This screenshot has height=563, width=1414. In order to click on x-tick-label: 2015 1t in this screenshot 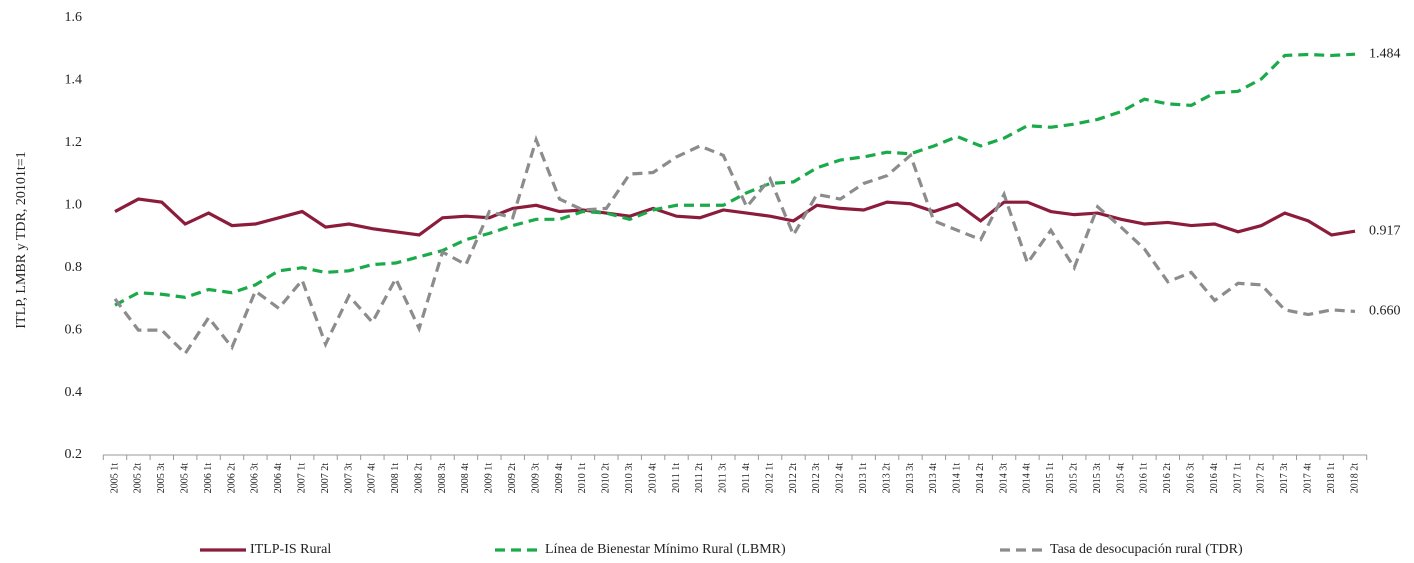, I will do `click(1050, 478)`.